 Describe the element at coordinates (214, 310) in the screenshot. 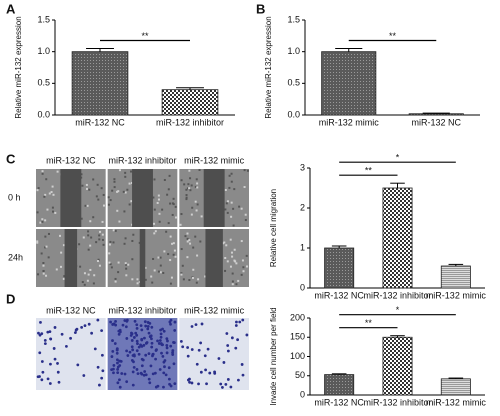

I see `column-label: miR-132 mimic` at that location.